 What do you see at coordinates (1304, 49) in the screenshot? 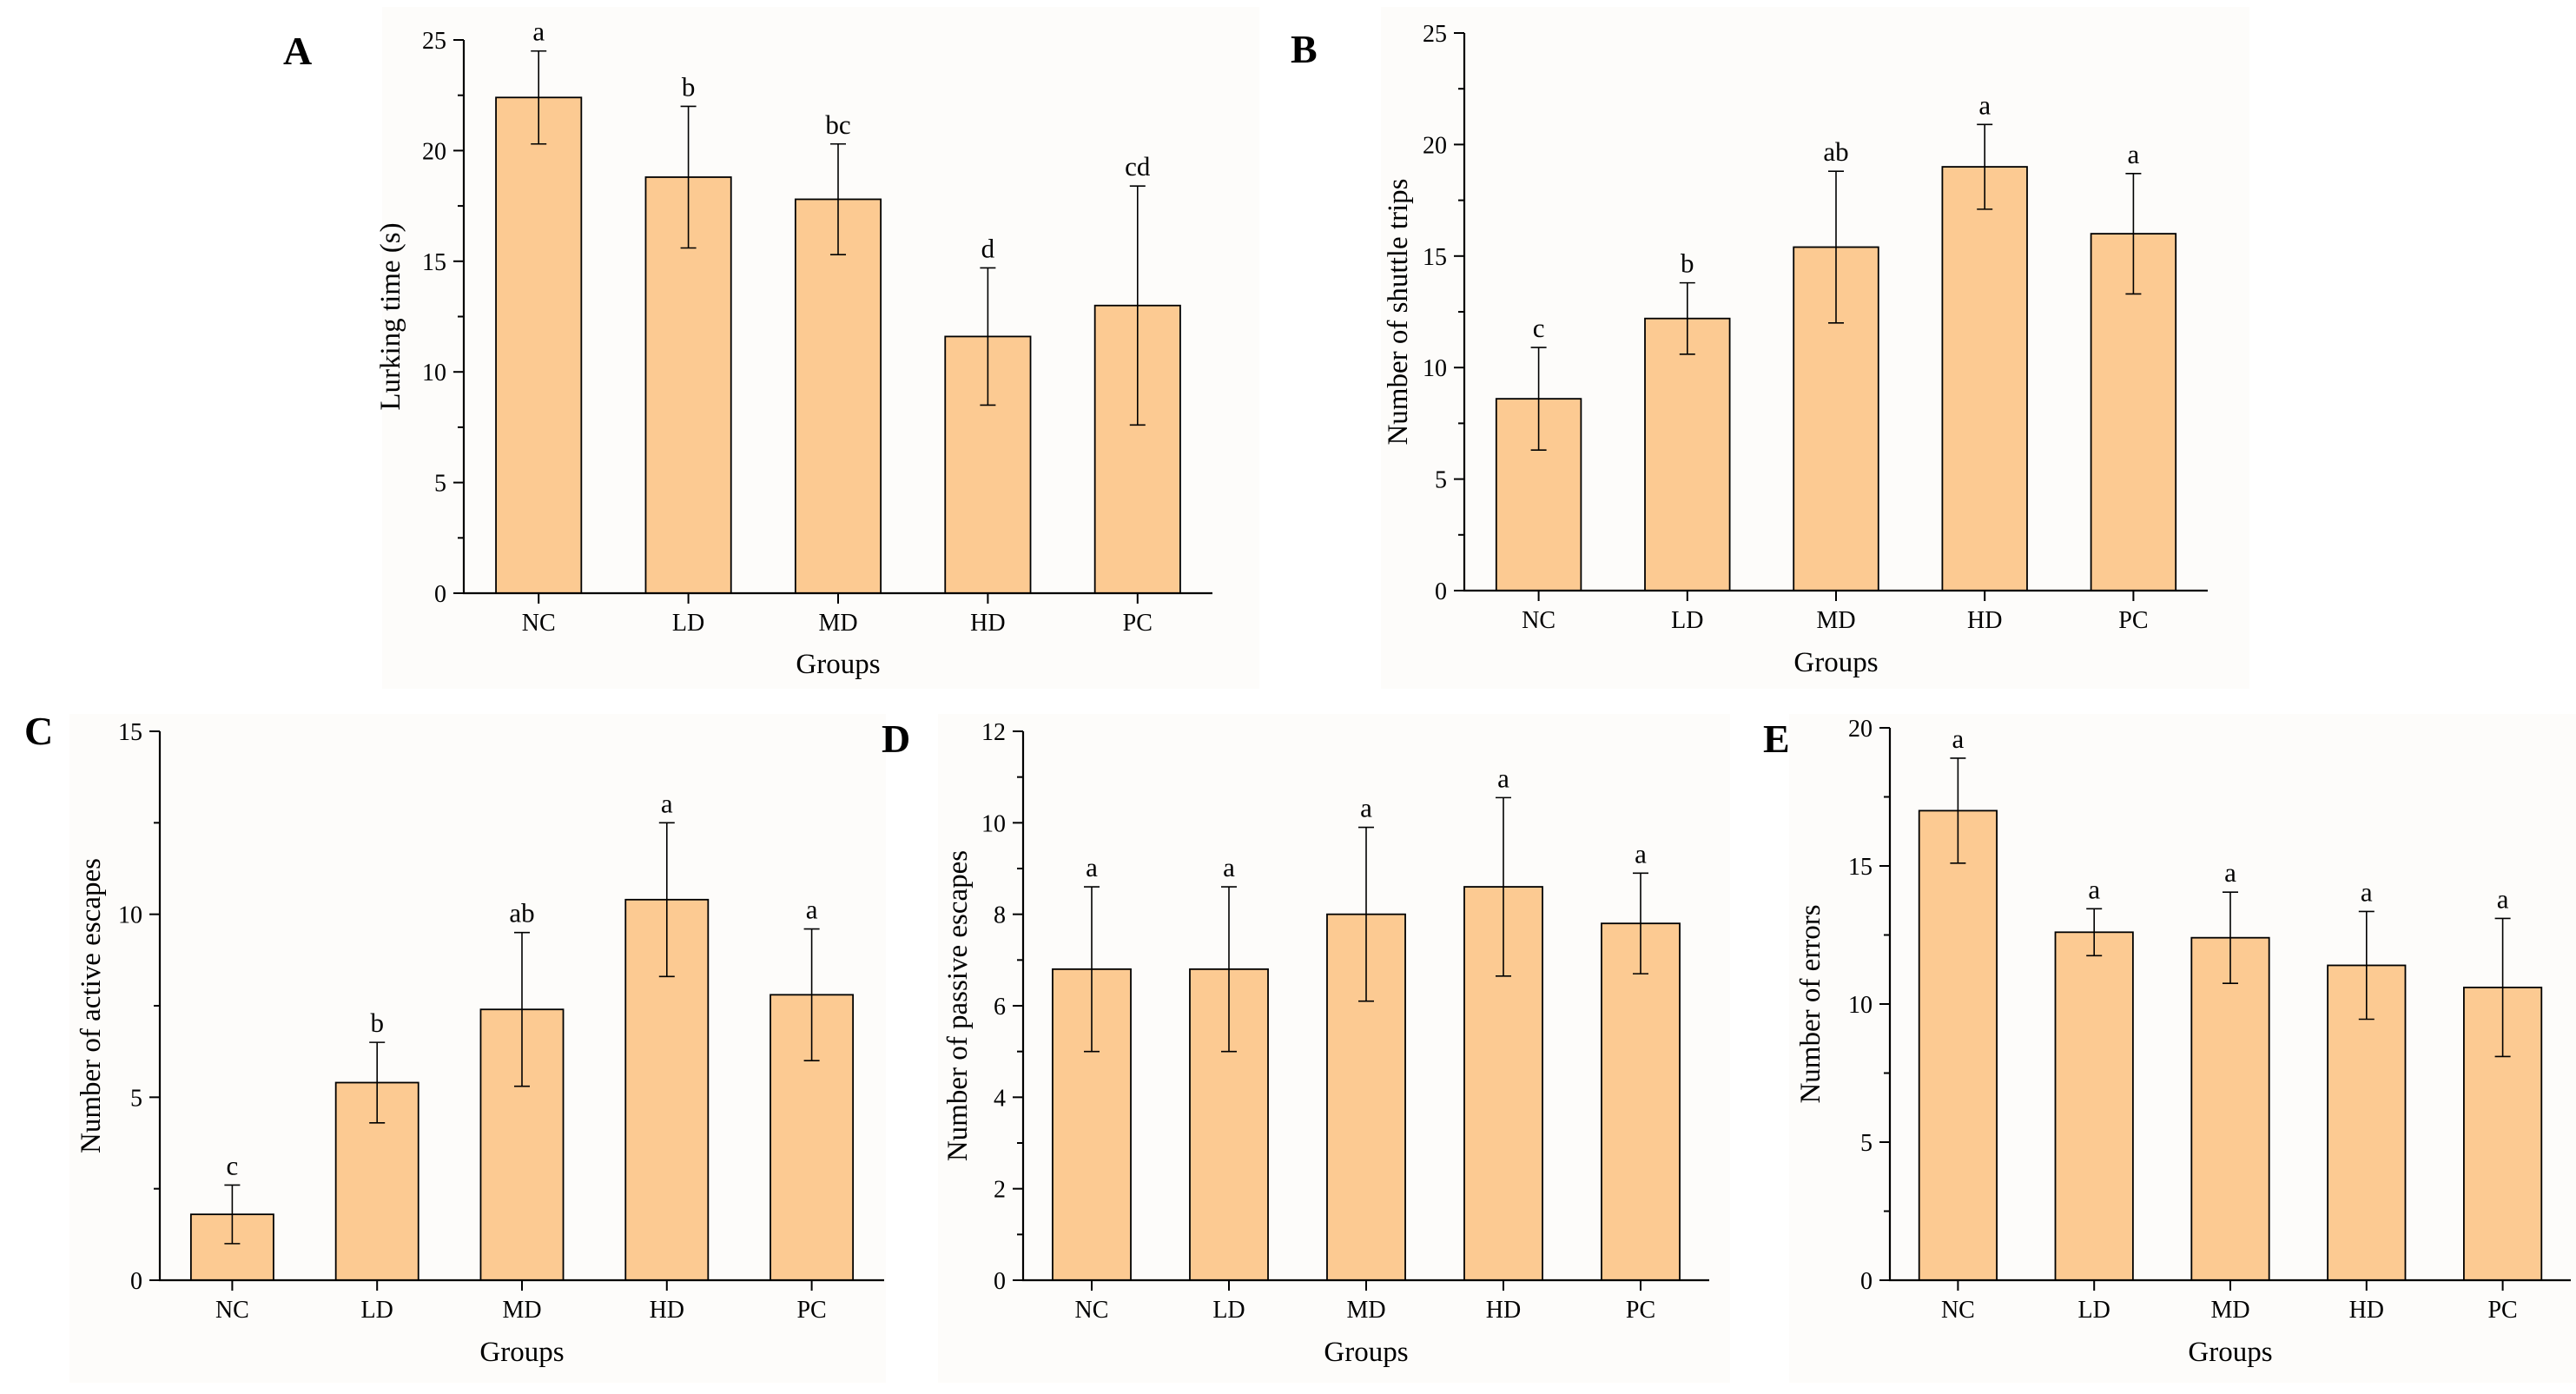
I see `panel-b-letter: B` at bounding box center [1304, 49].